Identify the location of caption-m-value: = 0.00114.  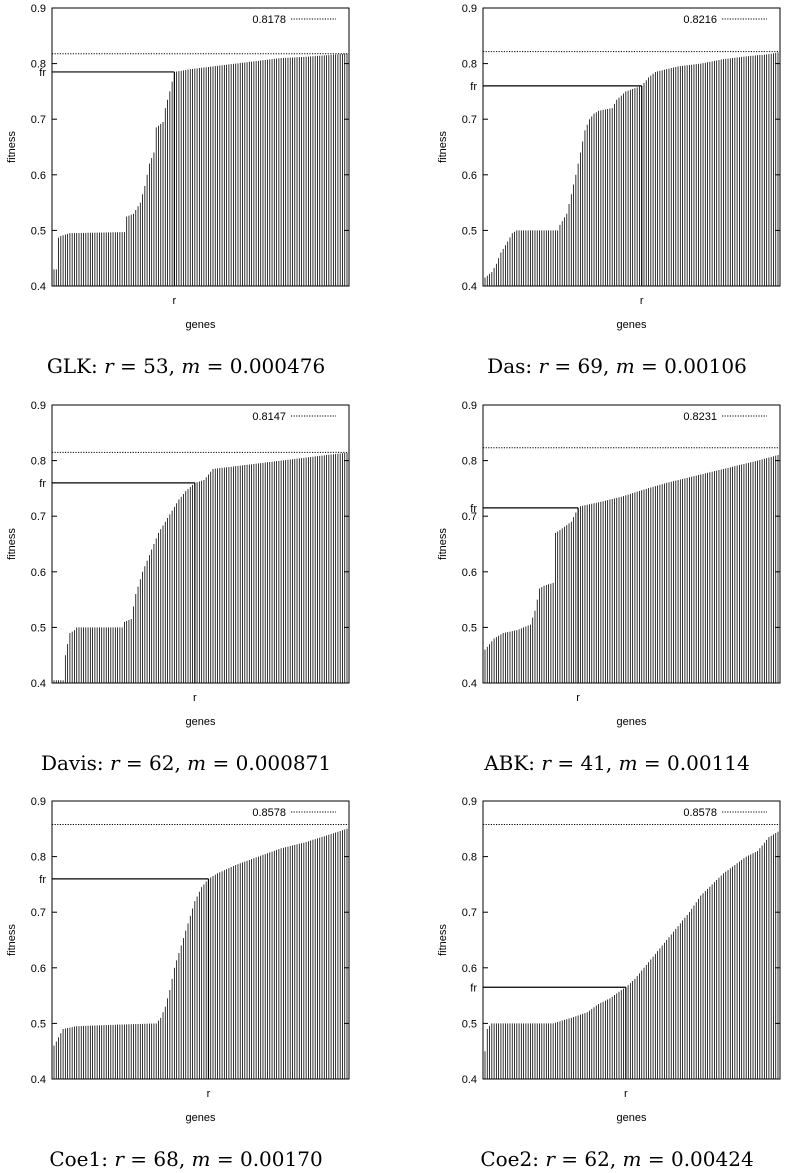
(694, 763).